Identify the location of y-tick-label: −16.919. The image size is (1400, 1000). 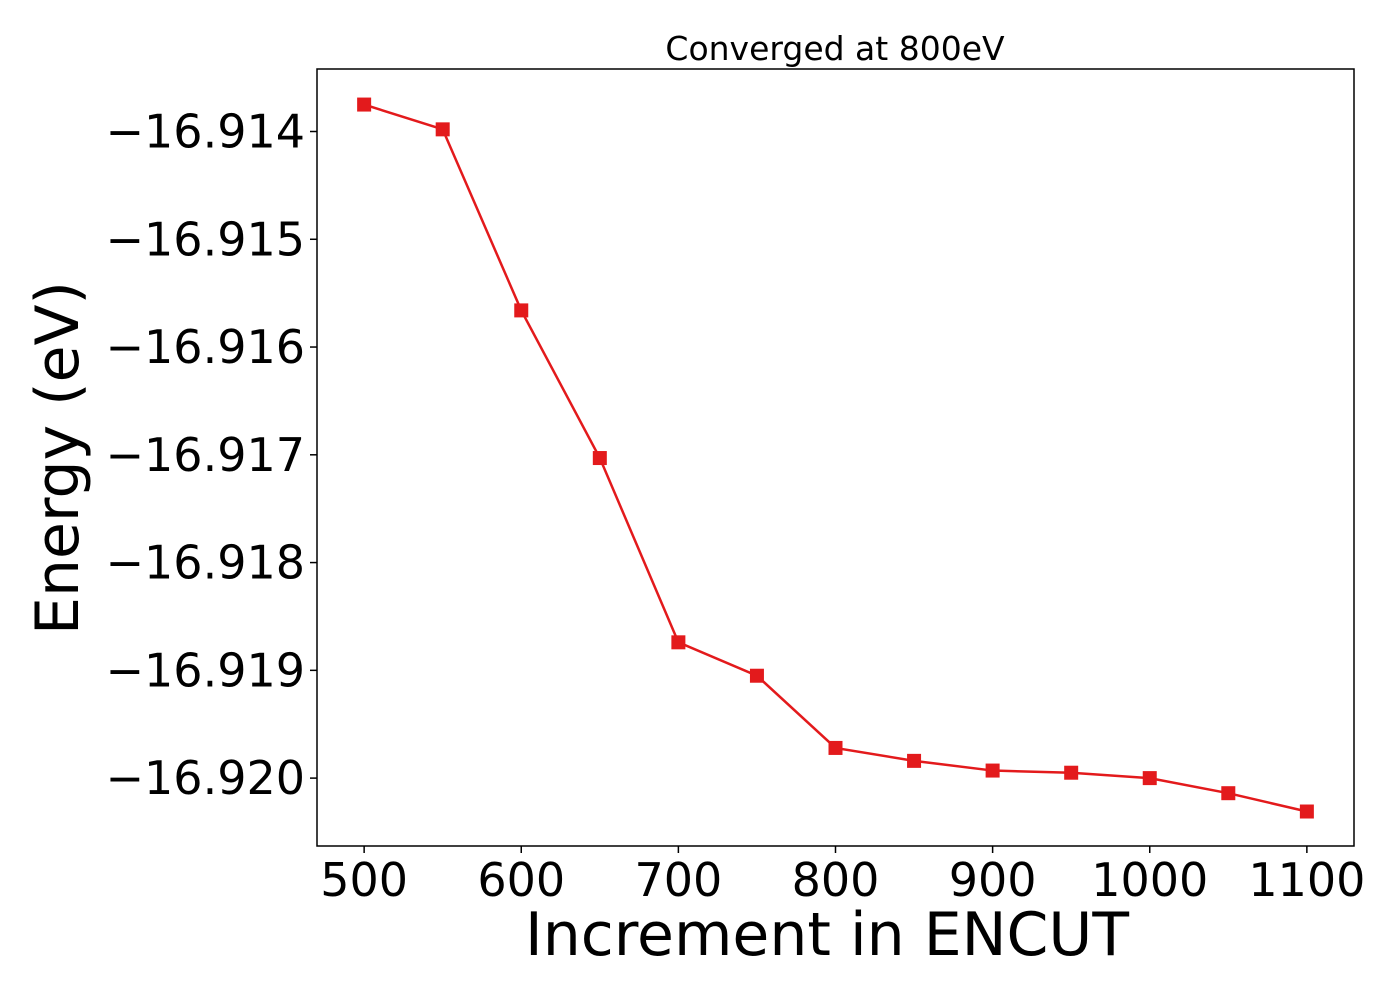
(206, 670).